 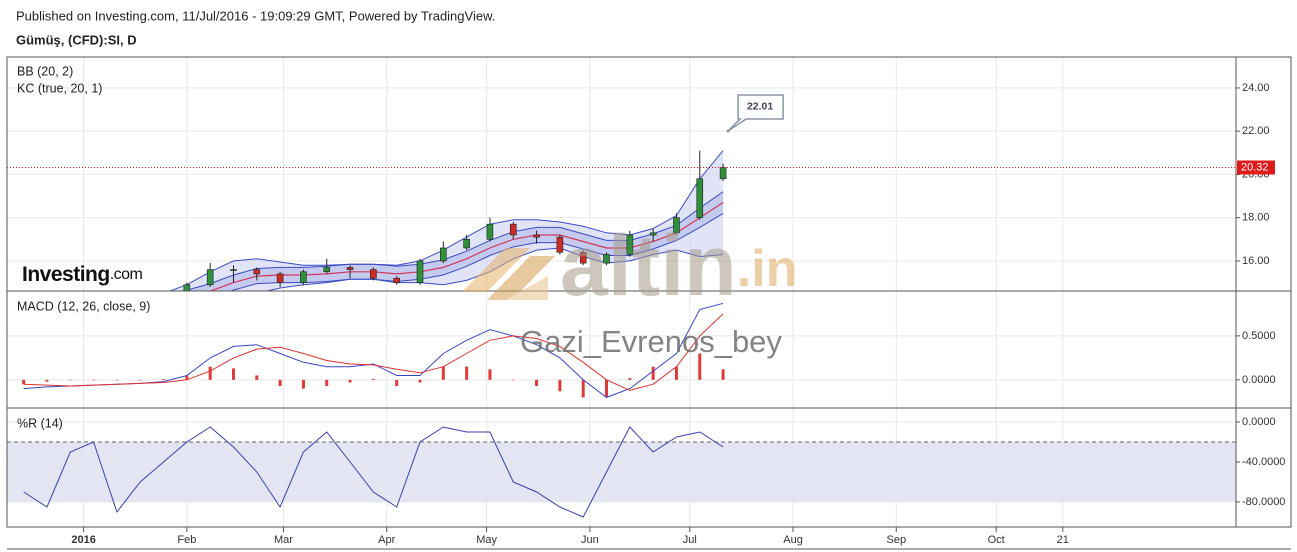 I want to click on y-tick-label: -40.0000, so click(x=1263, y=462).